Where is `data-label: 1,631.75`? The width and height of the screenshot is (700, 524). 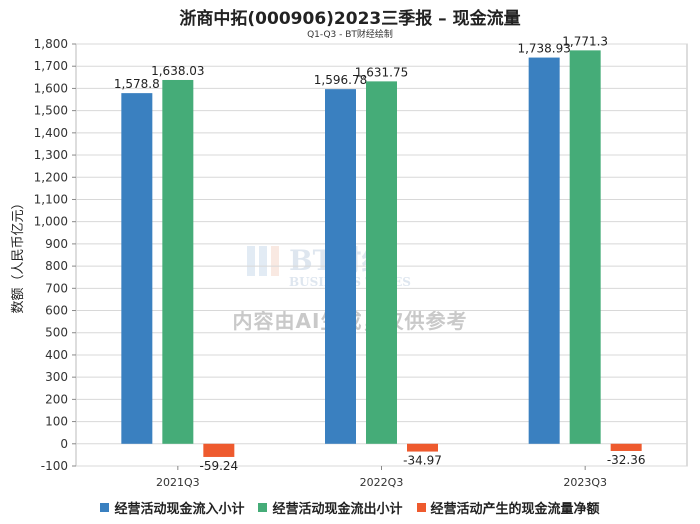 data-label: 1,631.75 is located at coordinates (381, 72).